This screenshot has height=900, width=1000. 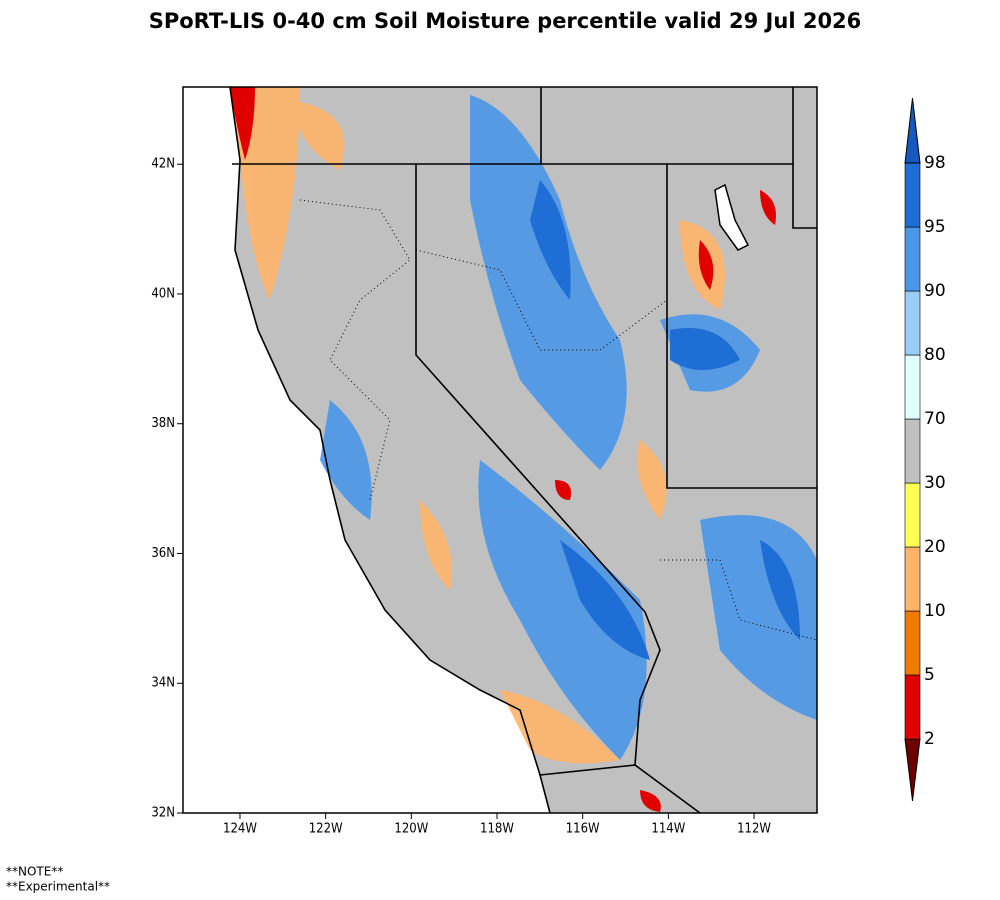 I want to click on colorbar-label: 70, so click(x=935, y=419).